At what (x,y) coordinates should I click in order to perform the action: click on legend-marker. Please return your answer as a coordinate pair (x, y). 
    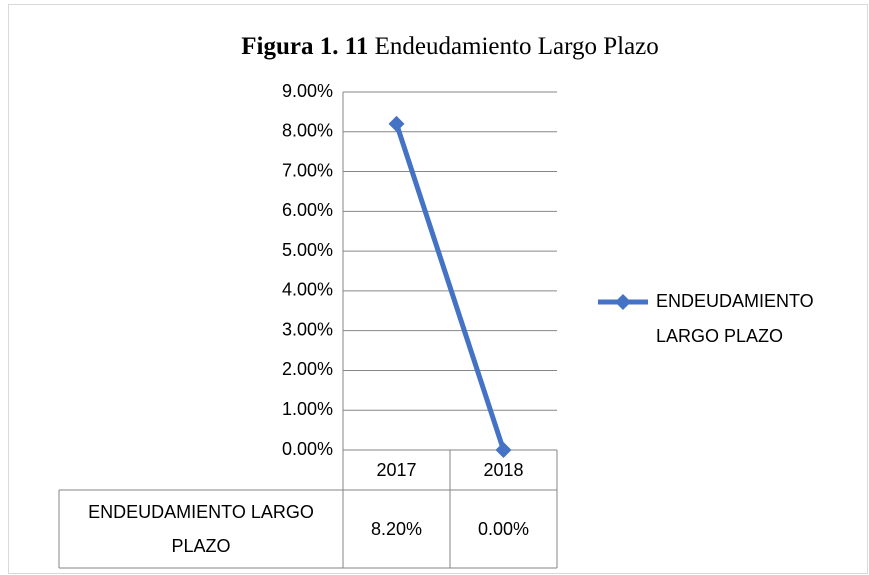
    Looking at the image, I should click on (623, 302).